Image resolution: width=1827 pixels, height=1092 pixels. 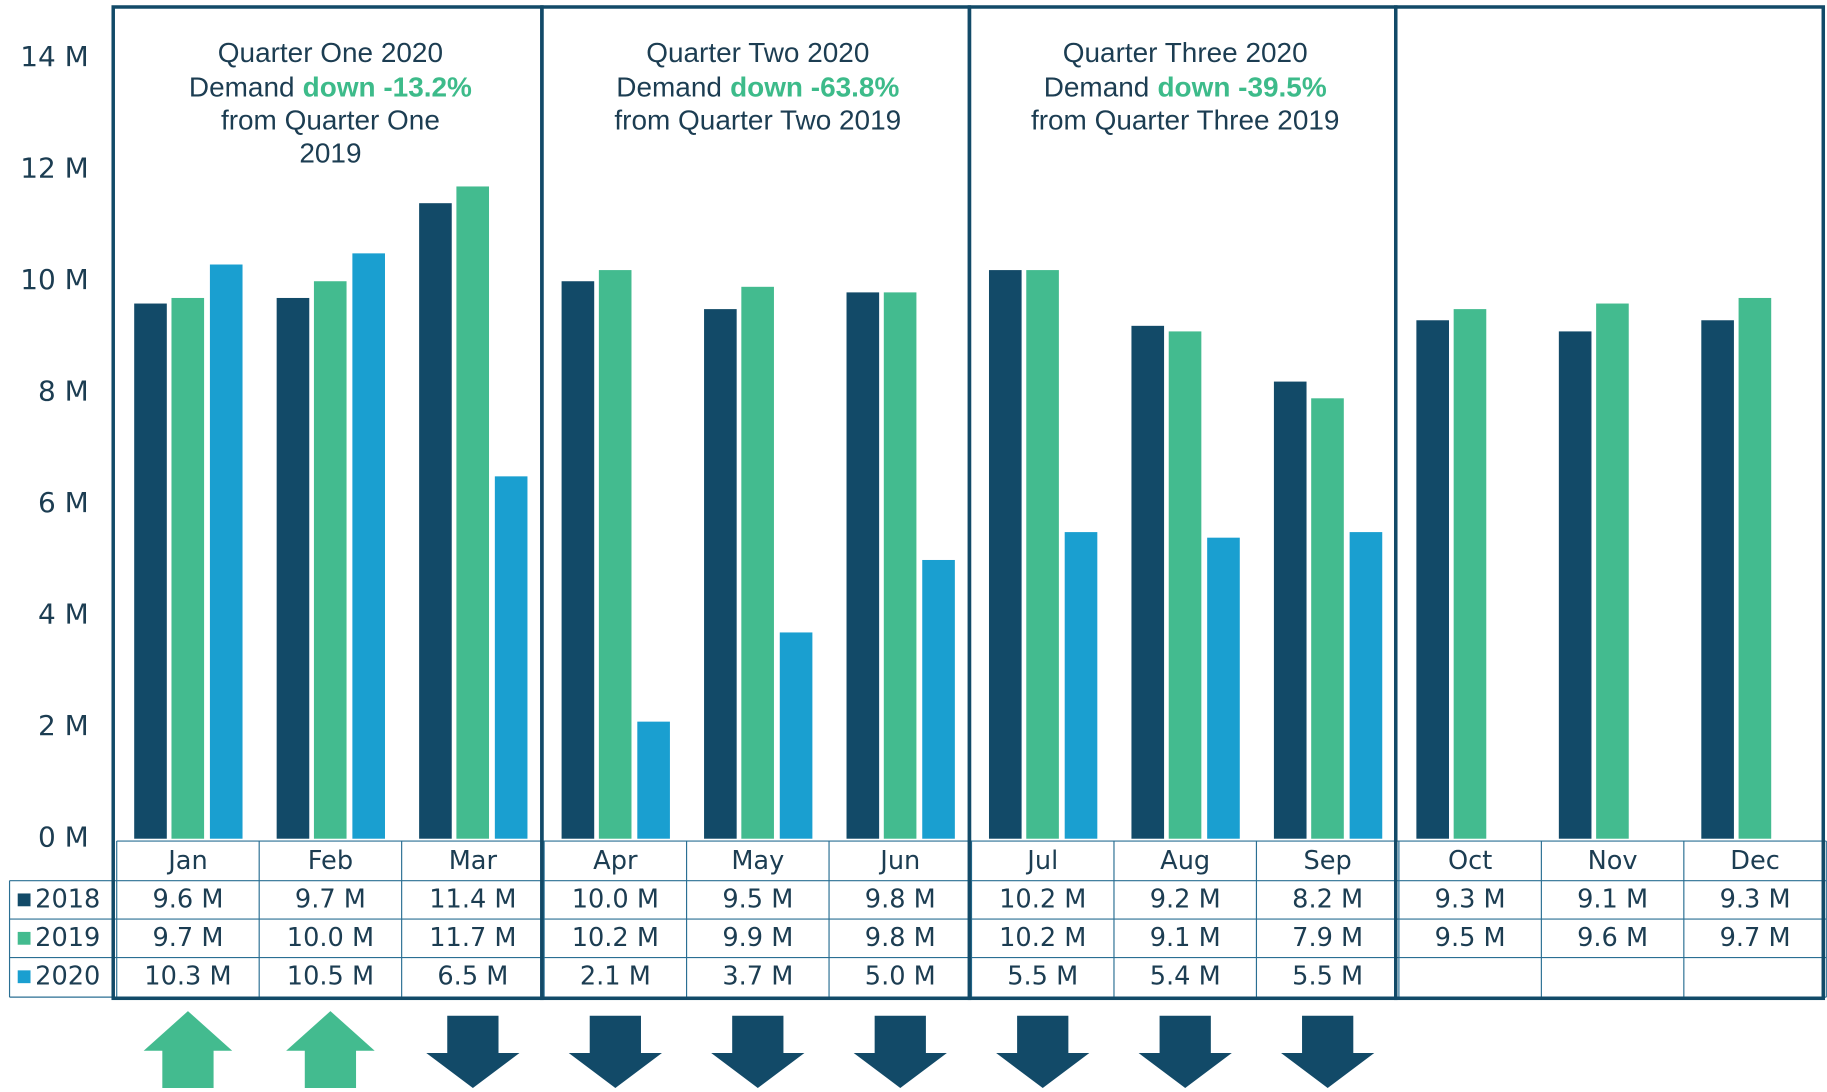 I want to click on x-tick-label: Nov, so click(x=1613, y=861).